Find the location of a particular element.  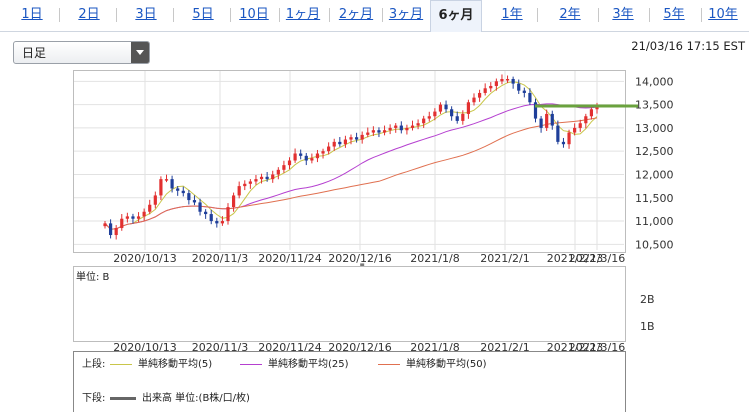

y-tick-label: 13,500 is located at coordinates (654, 105).